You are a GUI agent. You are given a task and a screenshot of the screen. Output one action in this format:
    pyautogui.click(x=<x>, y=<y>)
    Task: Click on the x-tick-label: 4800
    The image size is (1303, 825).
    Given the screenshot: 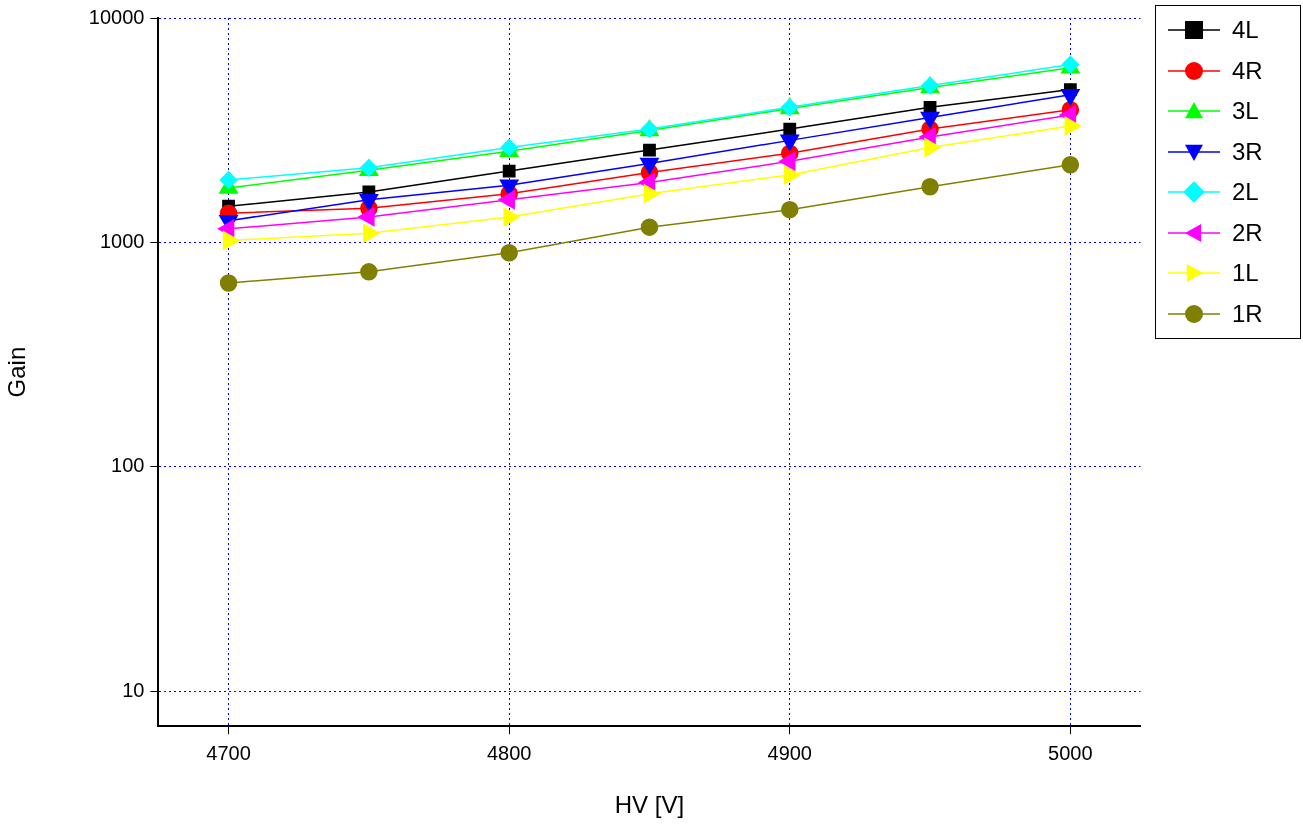 What is the action you would take?
    pyautogui.click(x=509, y=752)
    